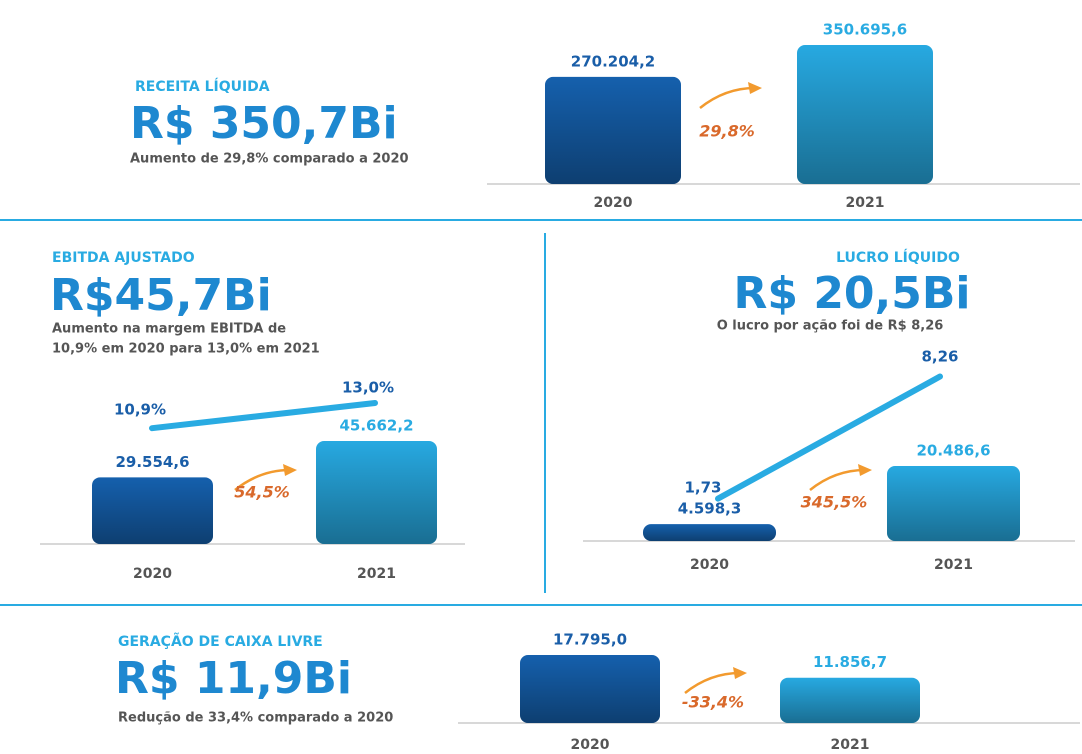  Describe the element at coordinates (727, 131) in the screenshot. I see `growth-label: 29,8%` at that location.